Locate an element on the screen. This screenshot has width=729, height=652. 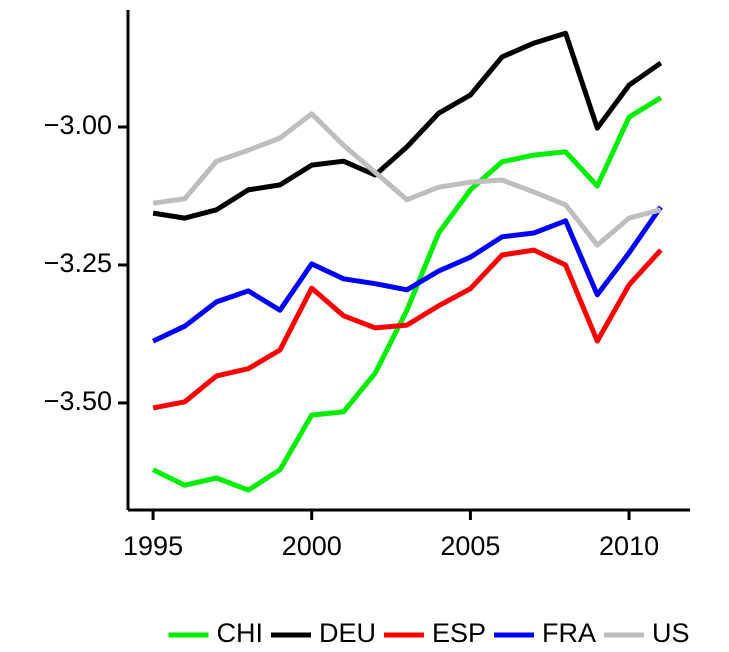
x-tick-label: 2010 is located at coordinates (629, 546).